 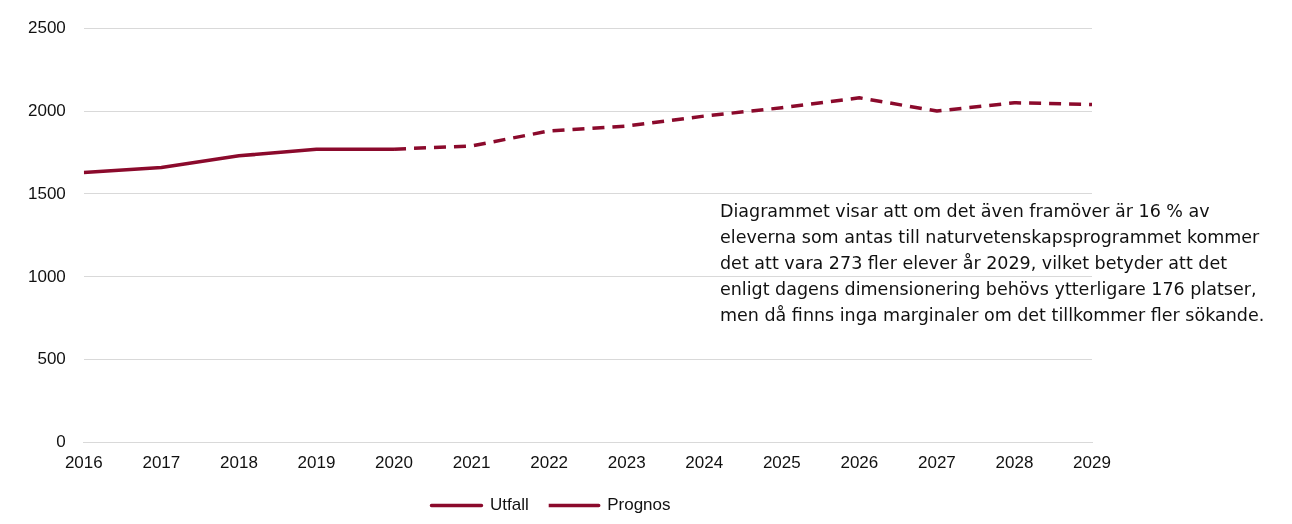 What do you see at coordinates (549, 463) in the screenshot?
I see `x-tick-label: 2022` at bounding box center [549, 463].